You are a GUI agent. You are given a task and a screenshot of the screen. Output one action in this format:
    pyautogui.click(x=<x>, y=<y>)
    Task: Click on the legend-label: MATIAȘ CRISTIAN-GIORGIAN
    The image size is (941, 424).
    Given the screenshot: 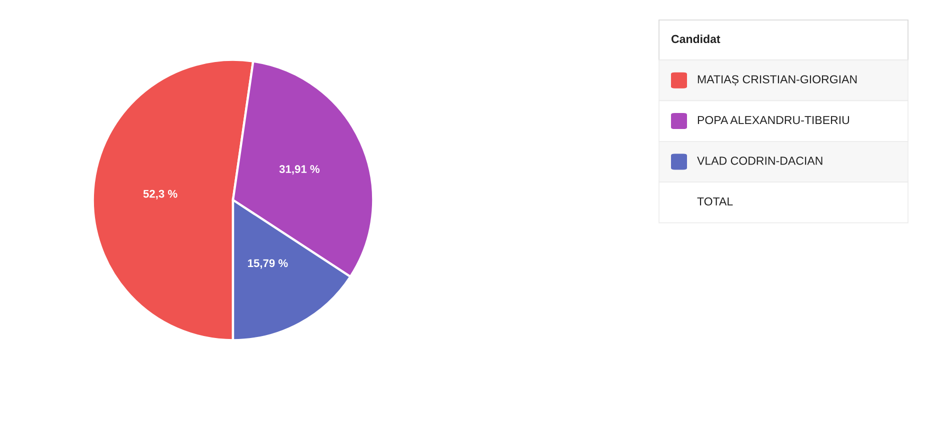 What is the action you would take?
    pyautogui.click(x=777, y=80)
    